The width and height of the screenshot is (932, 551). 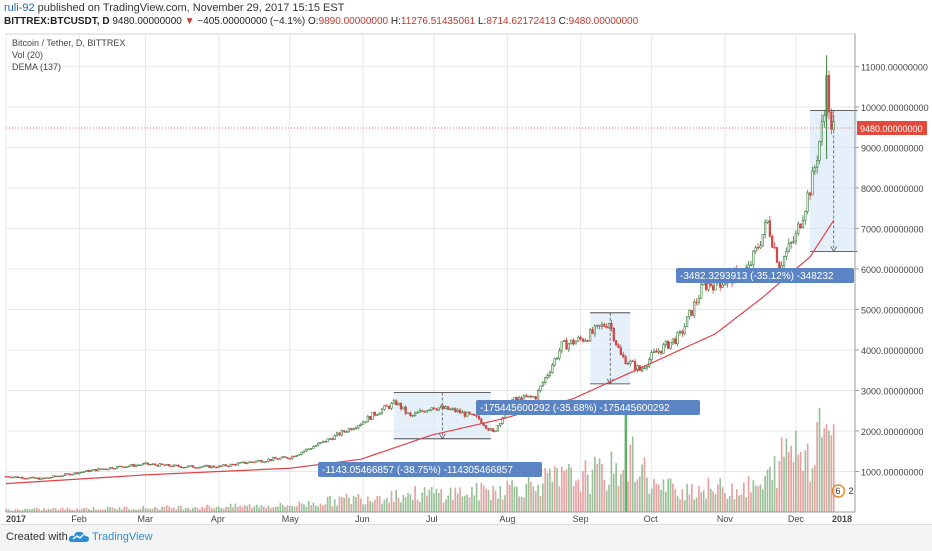 What do you see at coordinates (122, 537) in the screenshot?
I see `tradingview-brand: TradingView` at bounding box center [122, 537].